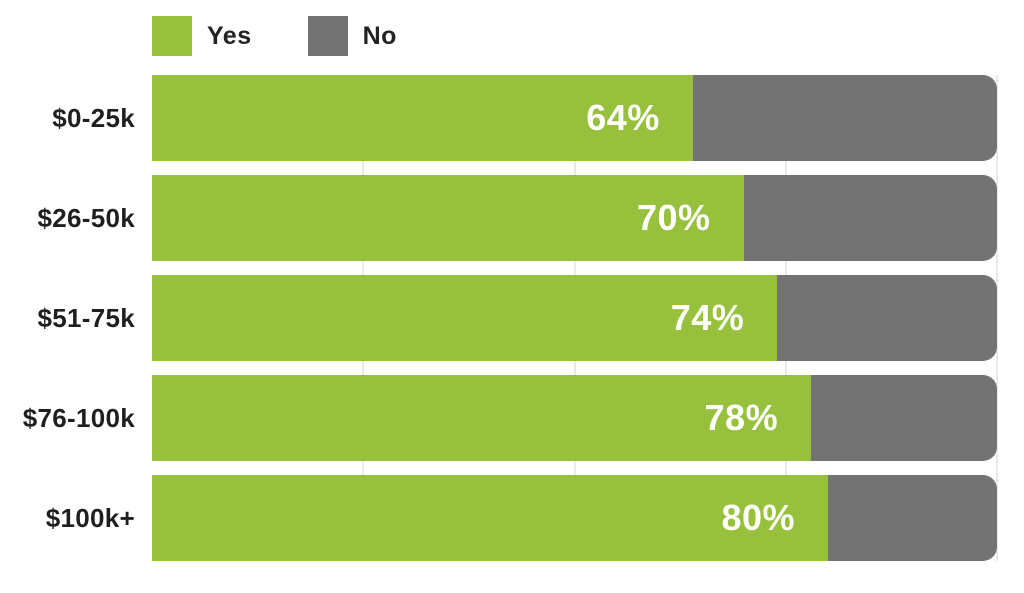  I want to click on bar-row: $51-75k 74%, so click(512, 318).